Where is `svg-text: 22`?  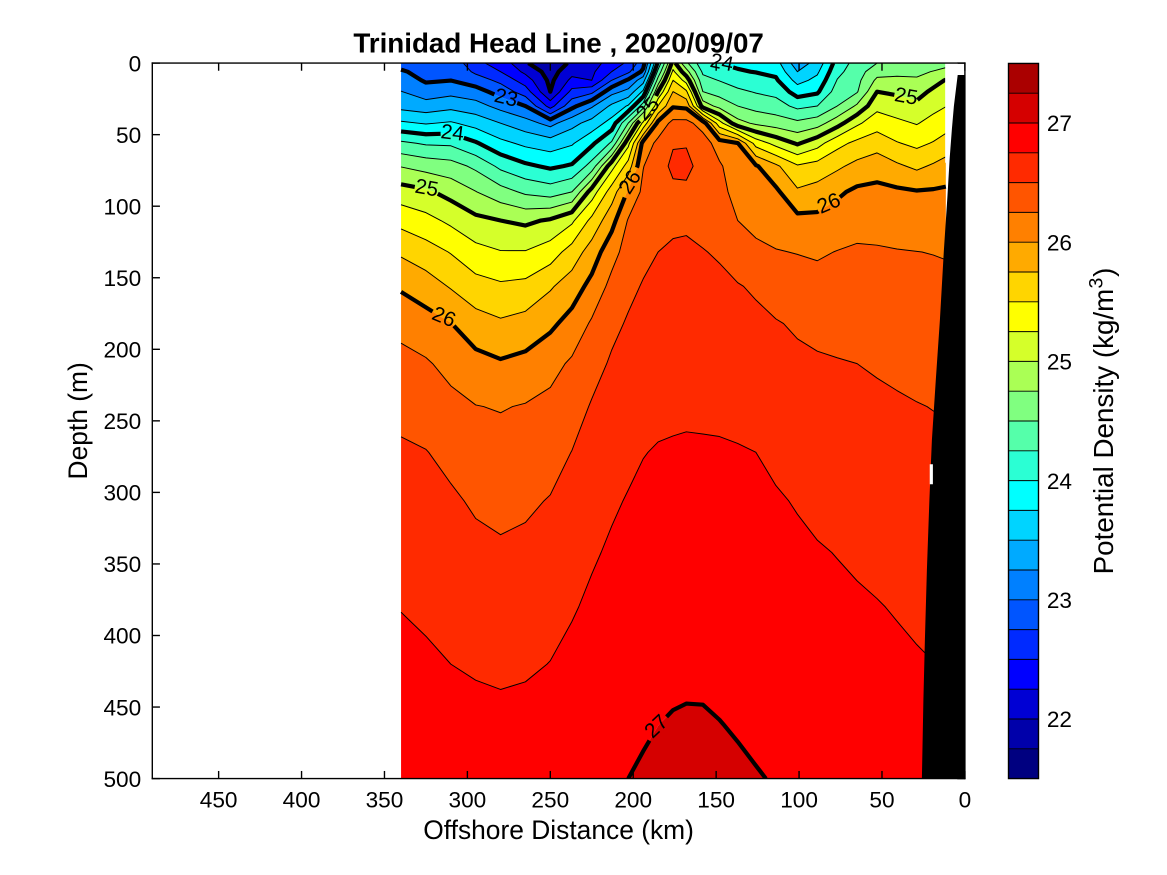
svg-text: 22 is located at coordinates (1059, 719).